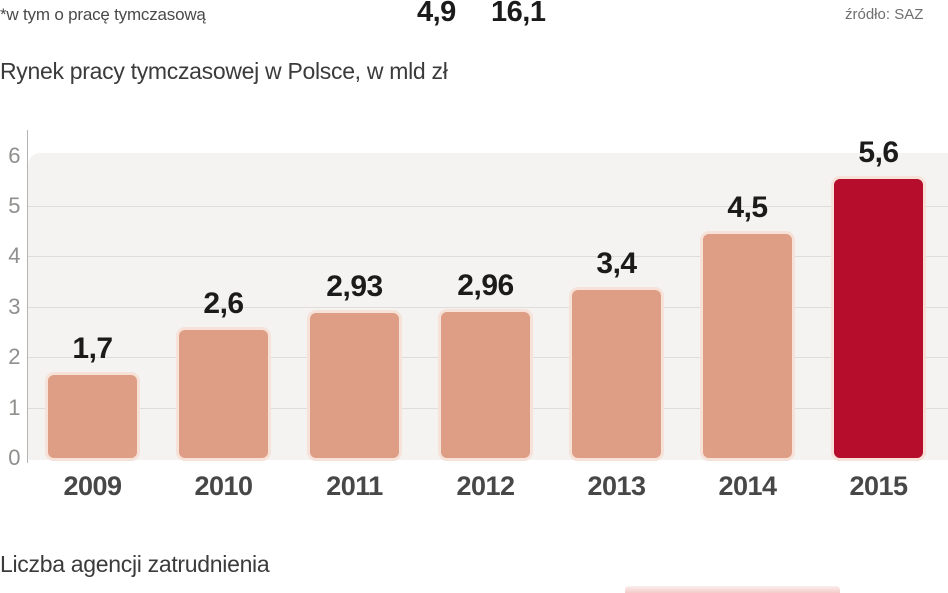 The width and height of the screenshot is (948, 593). I want to click on value-label-2011: 2,93, so click(354, 286).